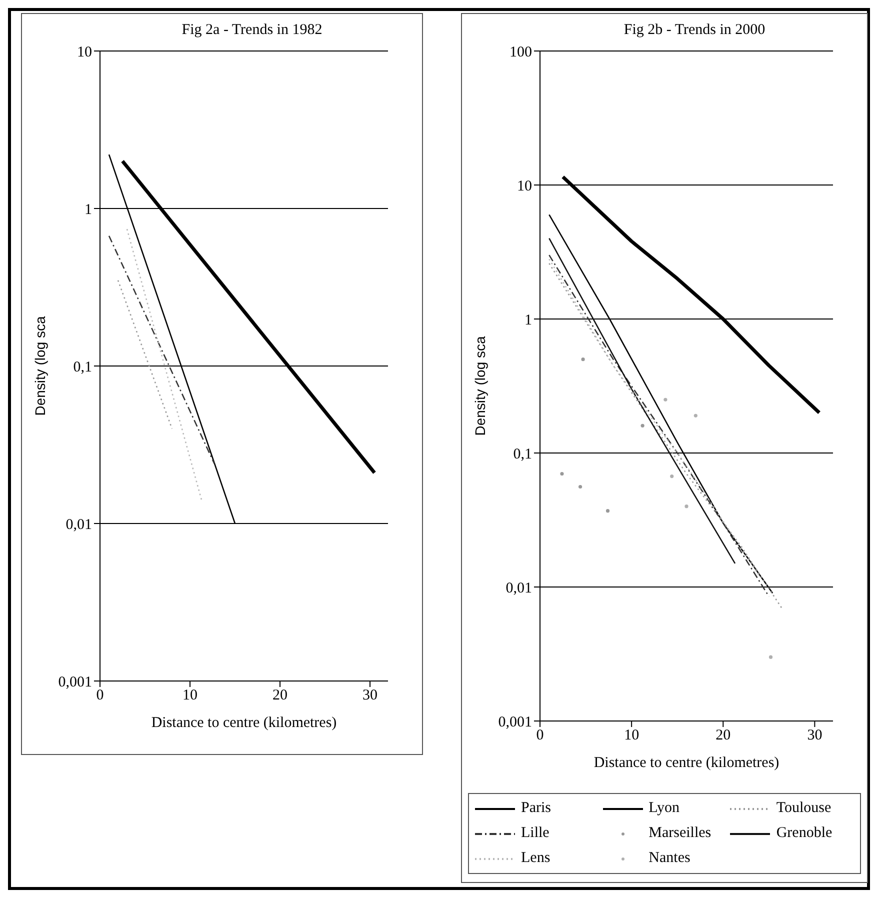 This screenshot has width=877, height=898. Describe the element at coordinates (664, 808) in the screenshot. I see `legend-label: Lyon` at that location.